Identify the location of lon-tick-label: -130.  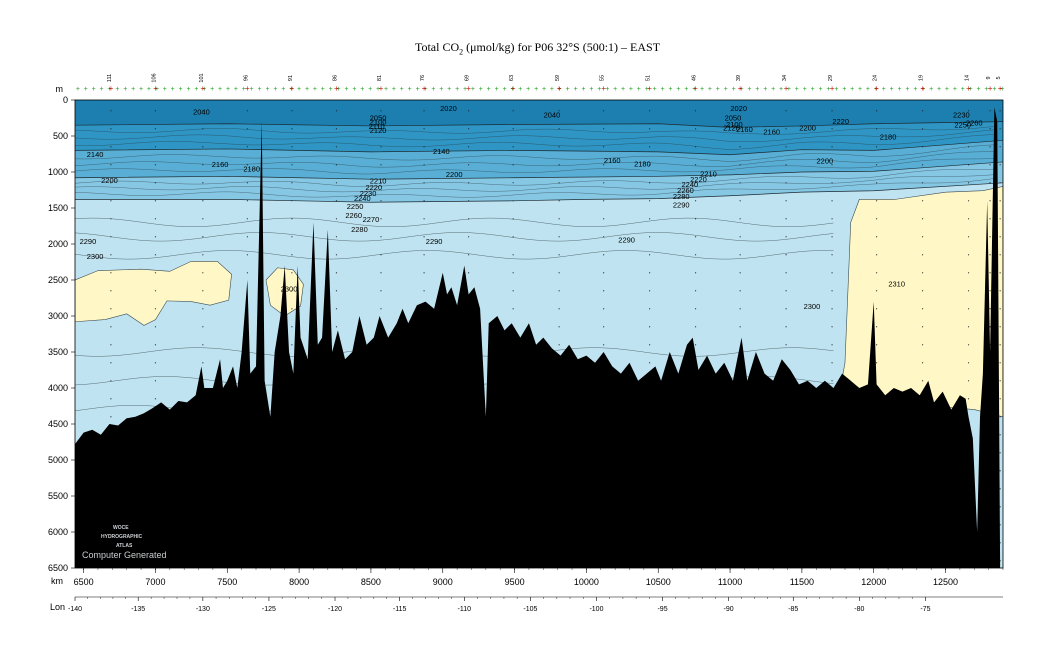
(203, 609).